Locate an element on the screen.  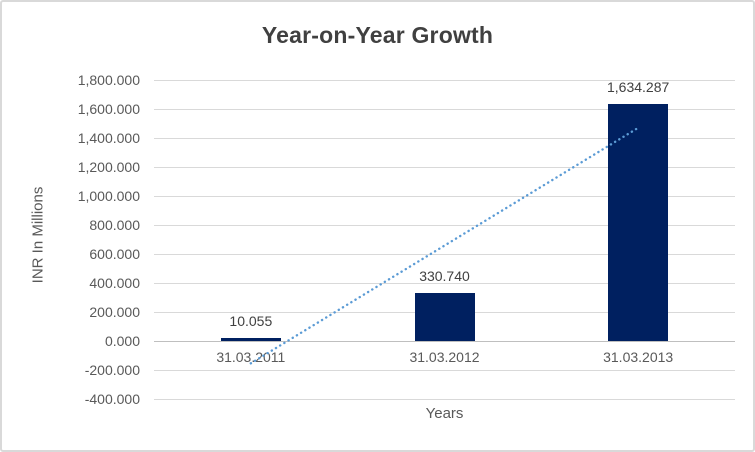
y-tick-label: 1,200.000 is located at coordinates (108, 167).